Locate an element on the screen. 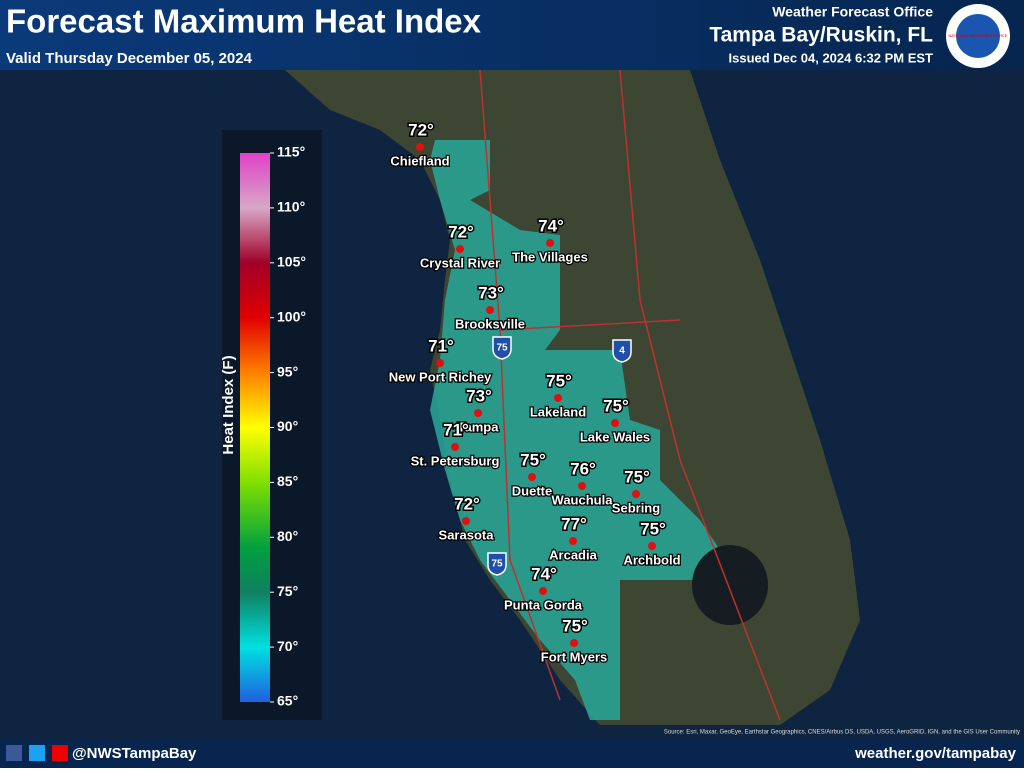 This screenshot has width=1024, height=773. city-name: Chiefland is located at coordinates (419, 160).